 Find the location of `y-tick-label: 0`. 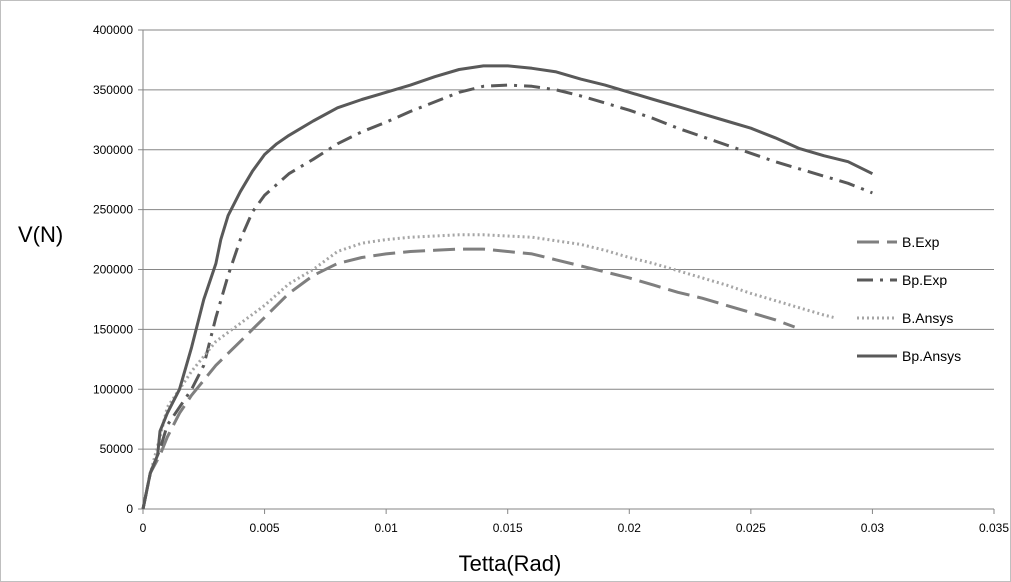

y-tick-label: 0 is located at coordinates (129, 509).